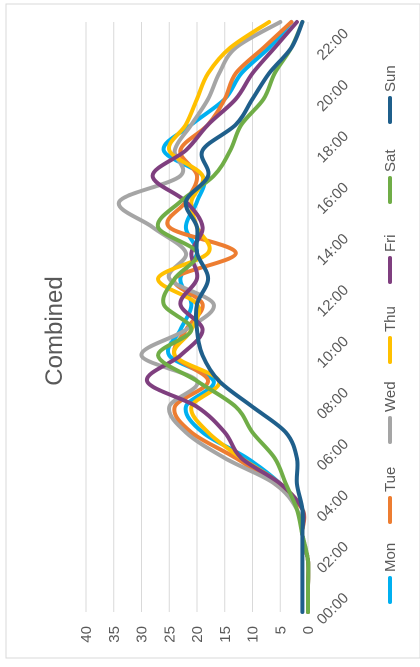 This screenshot has width=420, height=667. I want to click on legend-label: Thu, so click(390, 319).